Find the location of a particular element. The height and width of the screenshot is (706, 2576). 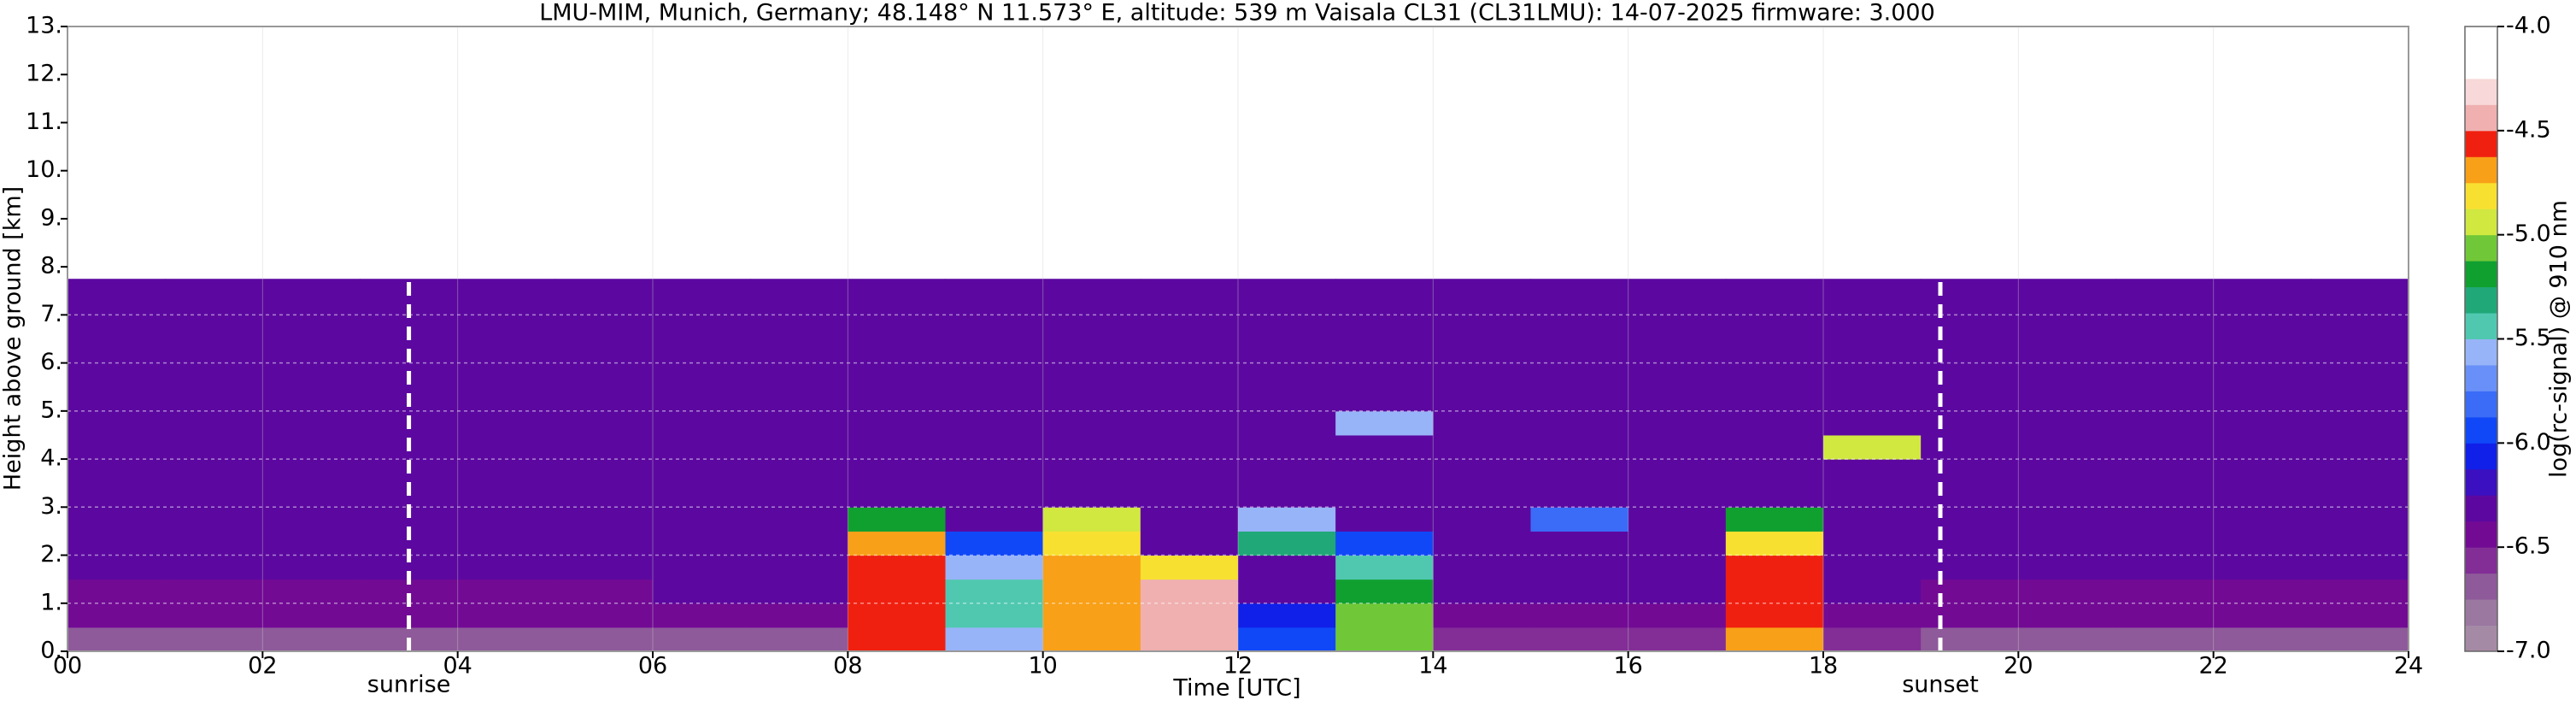

y-tick-label: 6. is located at coordinates (51, 362).